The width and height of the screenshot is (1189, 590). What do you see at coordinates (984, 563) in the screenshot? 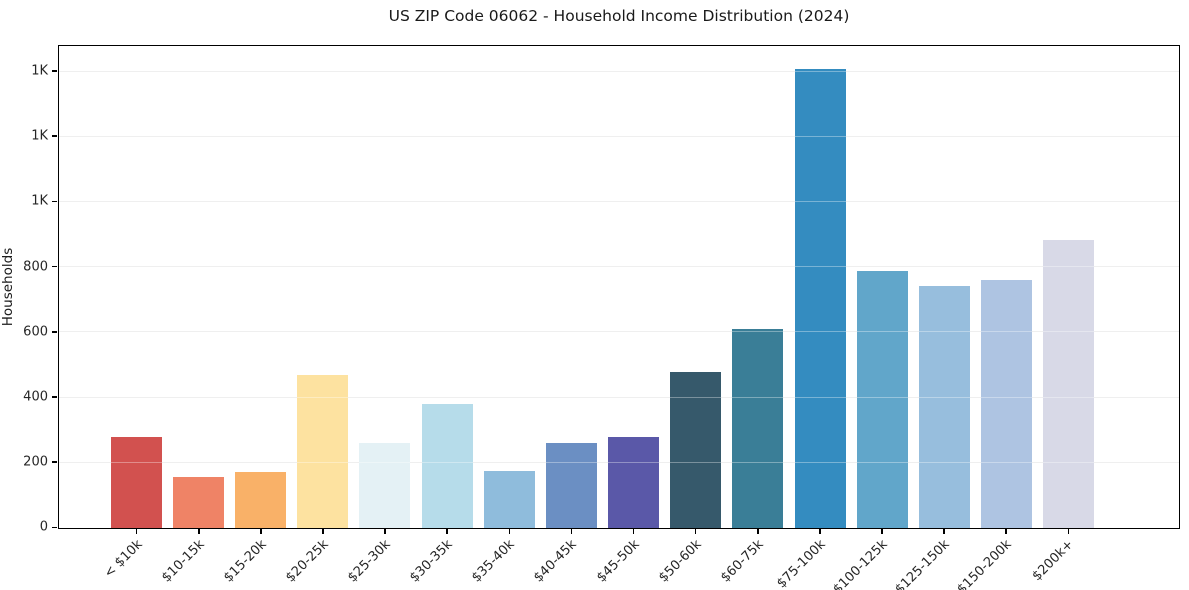
I see `x-tick-label: $150-200k` at bounding box center [984, 563].